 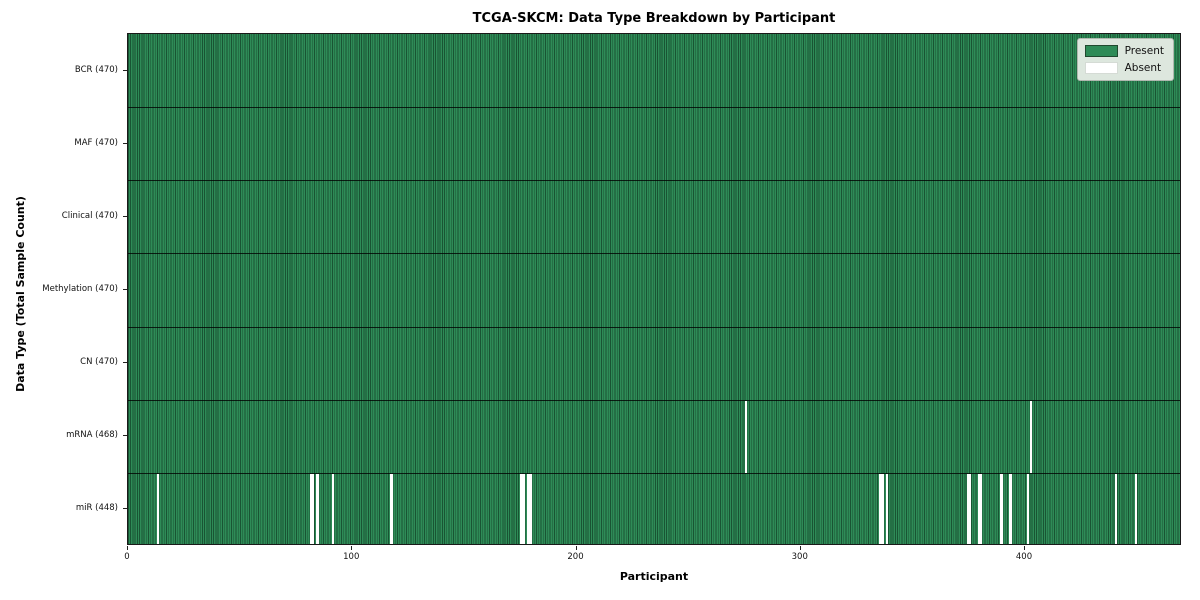 What do you see at coordinates (575, 557) in the screenshot?
I see `x-tick-label-200: 200` at bounding box center [575, 557].